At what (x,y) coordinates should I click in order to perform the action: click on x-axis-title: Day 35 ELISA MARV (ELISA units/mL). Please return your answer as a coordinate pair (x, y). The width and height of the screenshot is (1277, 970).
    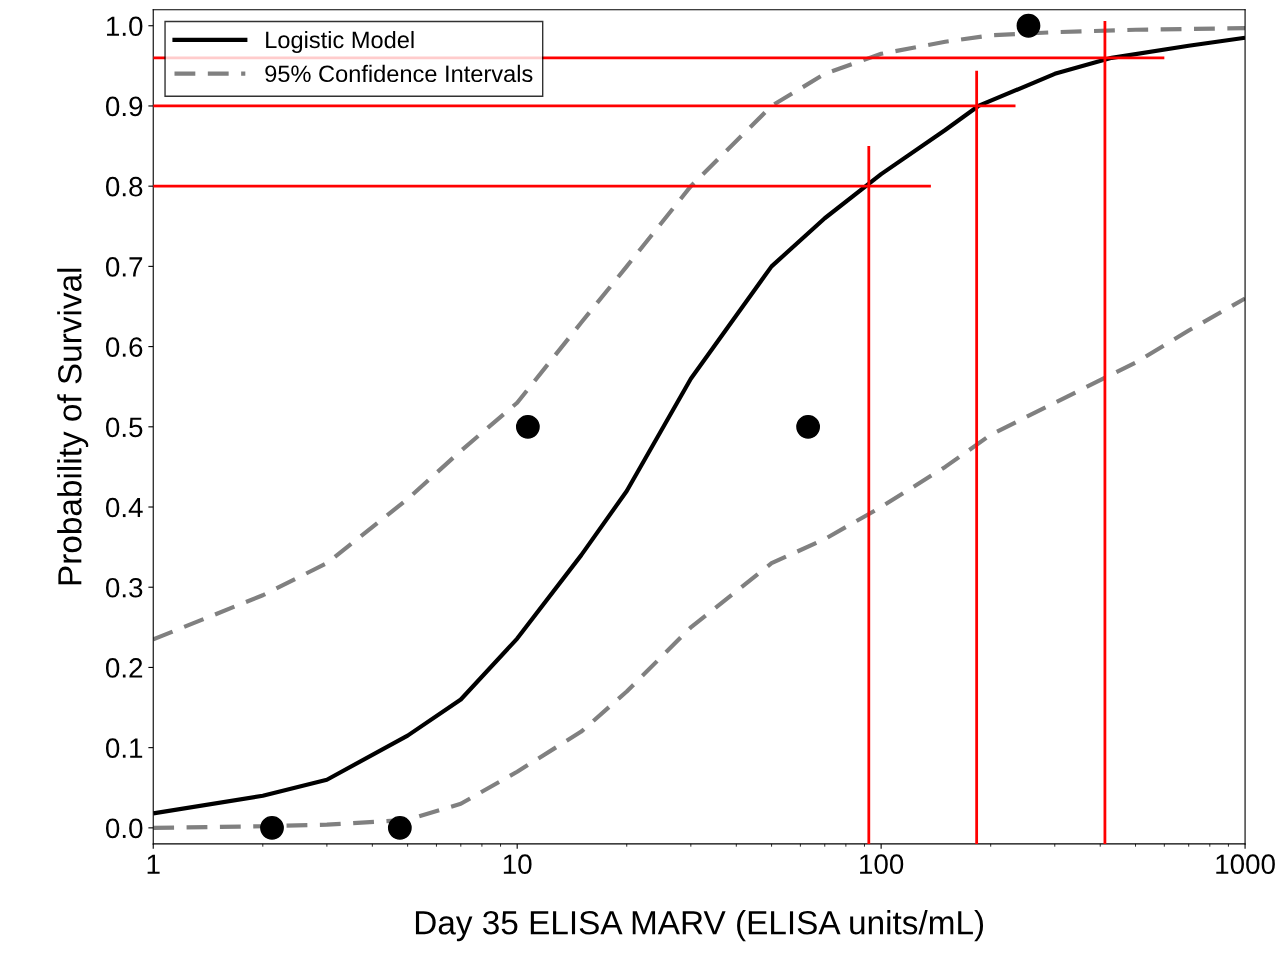
    Looking at the image, I should click on (699, 926).